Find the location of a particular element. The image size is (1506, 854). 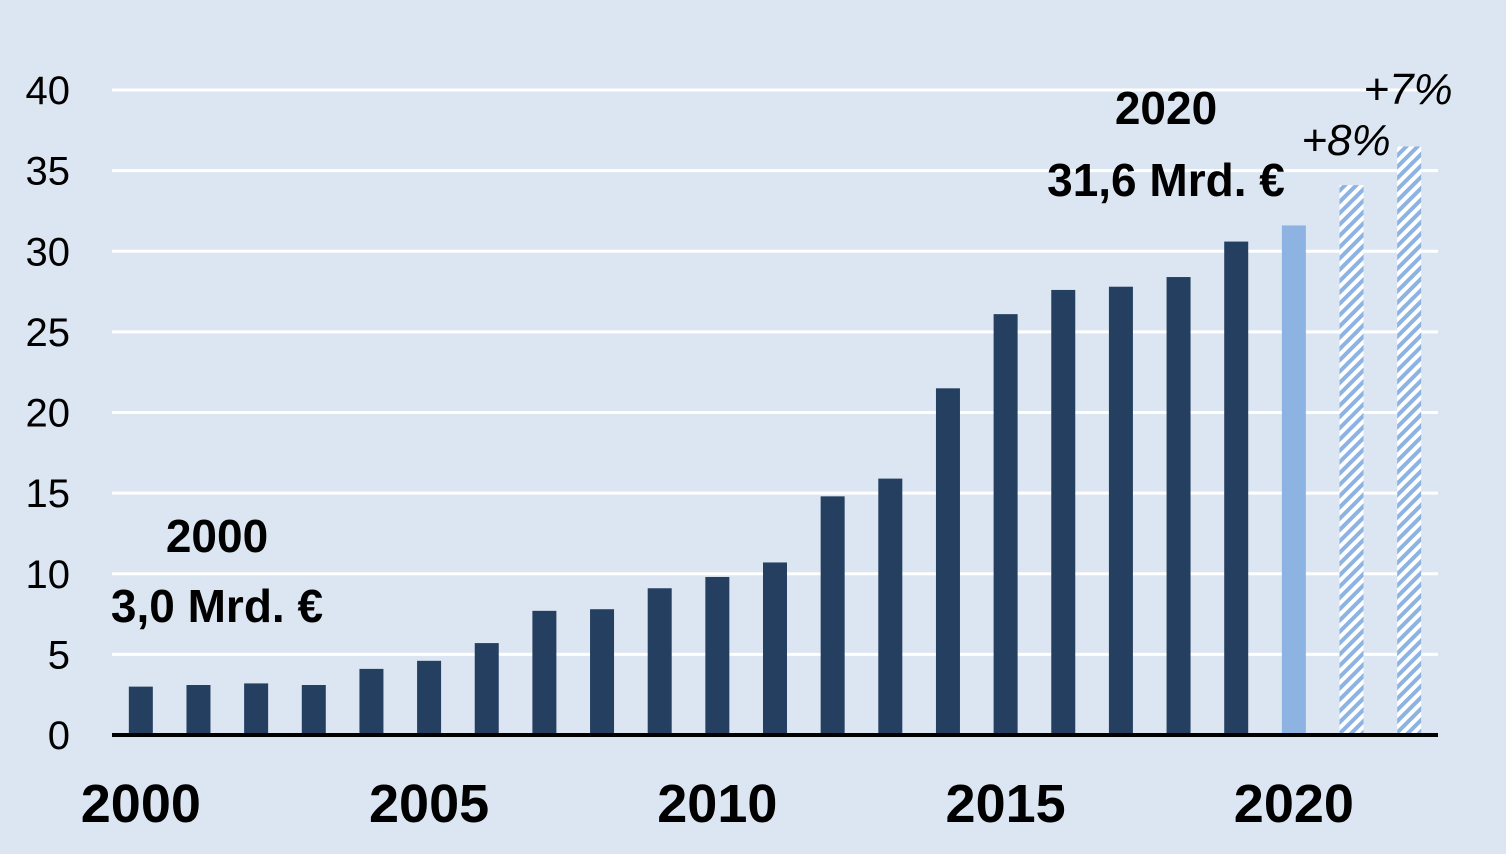

x-tick-label: 2000 is located at coordinates (141, 804).